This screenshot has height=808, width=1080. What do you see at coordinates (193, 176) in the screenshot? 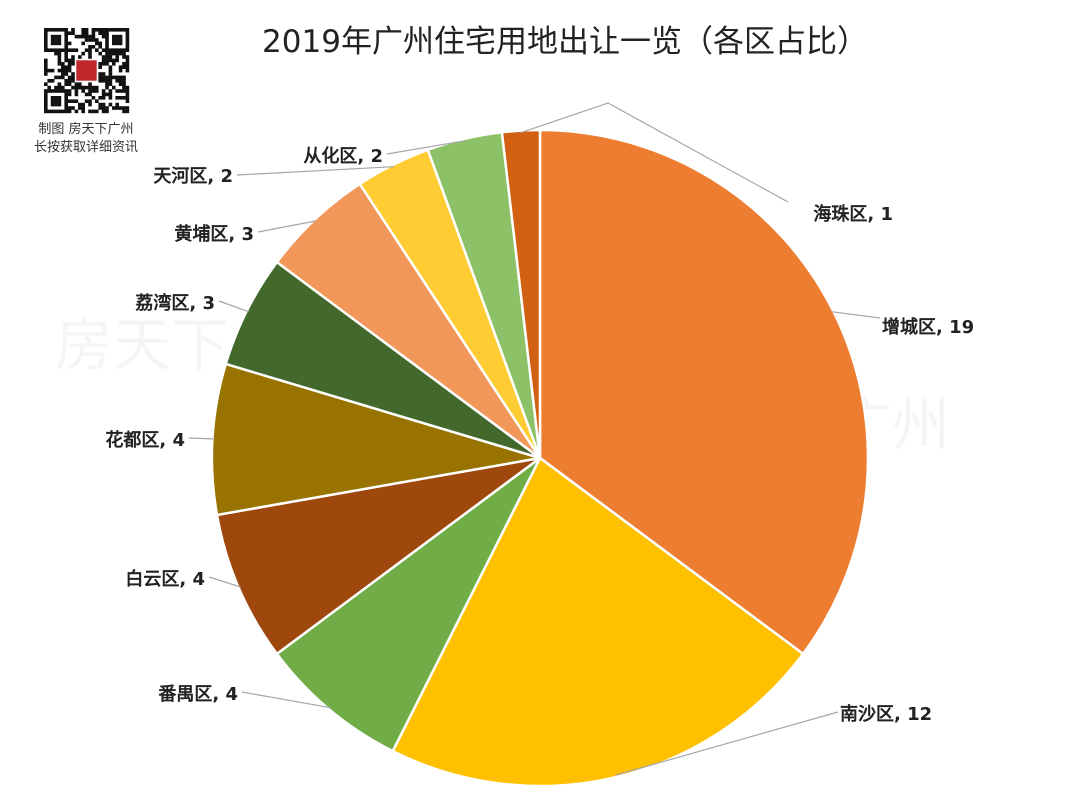
I see `data-label-8: 天河区, 2` at bounding box center [193, 176].